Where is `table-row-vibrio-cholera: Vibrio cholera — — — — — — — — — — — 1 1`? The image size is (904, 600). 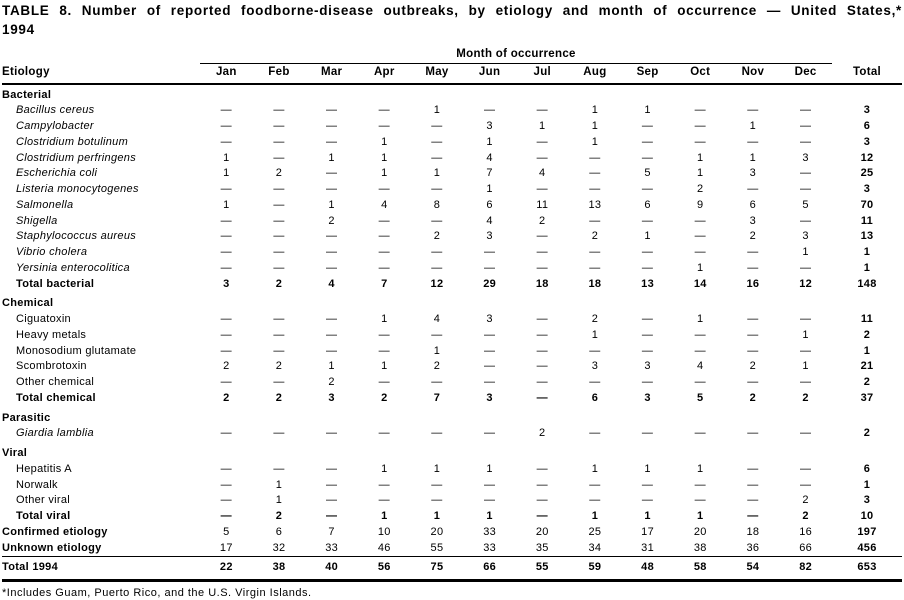 table-row-vibrio-cholera: Vibrio cholera — — — — — — — — — — — 1 1 is located at coordinates (452, 253).